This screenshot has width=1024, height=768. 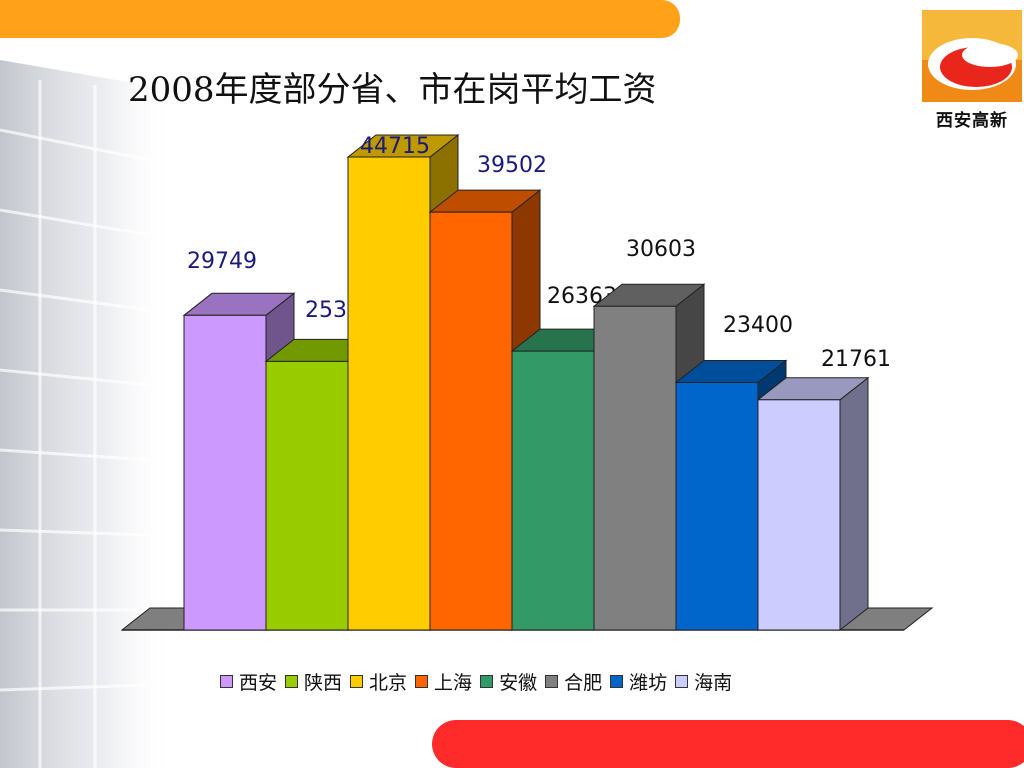 What do you see at coordinates (388, 683) in the screenshot?
I see `legend-label: 北京` at bounding box center [388, 683].